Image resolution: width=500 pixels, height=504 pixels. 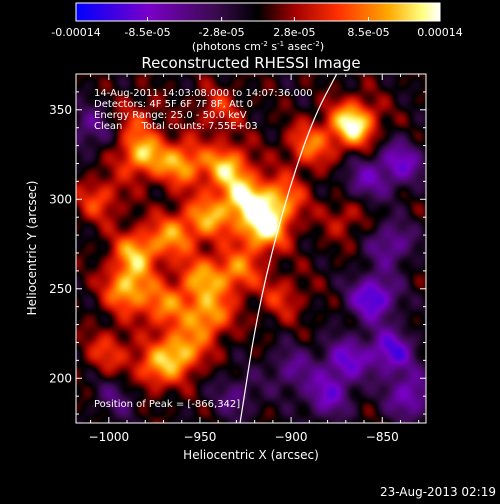 I want to click on colorbar-tick-label: 2.8e-05, so click(x=294, y=32).